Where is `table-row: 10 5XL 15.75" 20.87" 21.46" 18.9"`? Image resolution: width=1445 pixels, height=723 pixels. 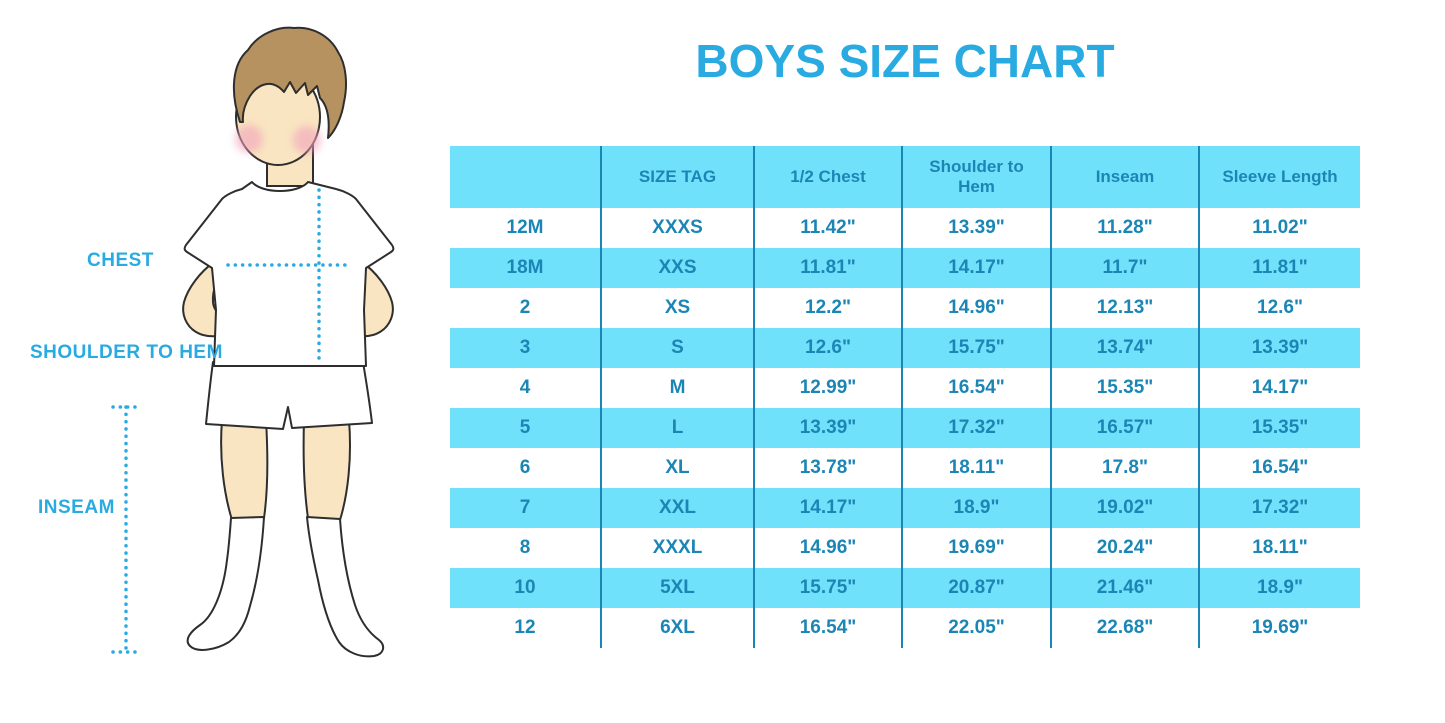
table-row: 10 5XL 15.75" 20.87" 21.46" 18.9" is located at coordinates (905, 588).